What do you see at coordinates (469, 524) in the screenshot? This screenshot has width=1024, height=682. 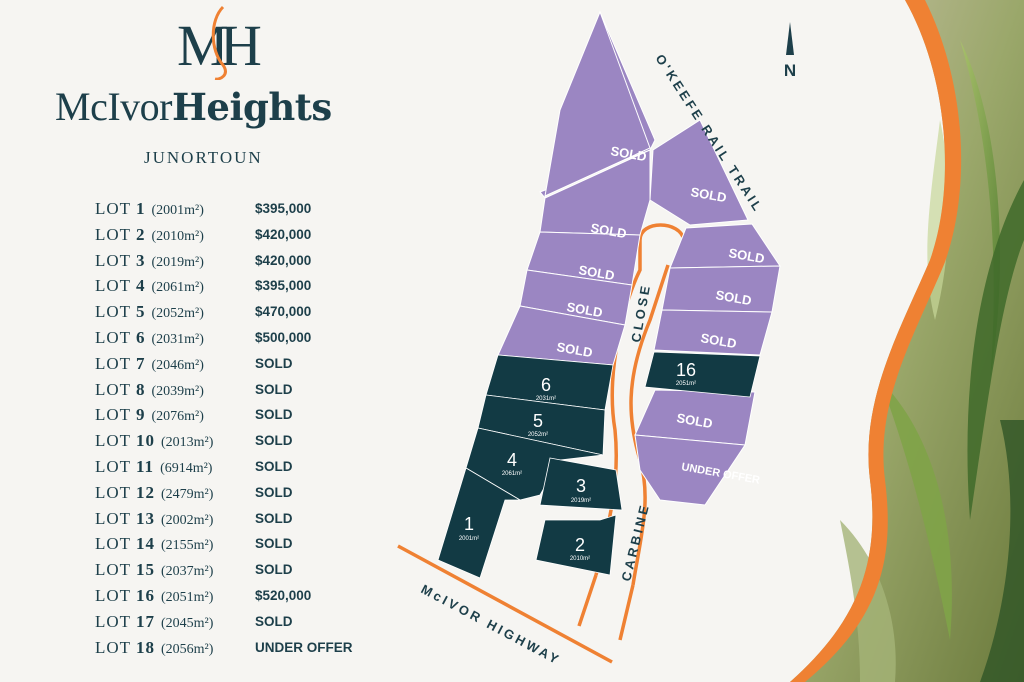 I see `svg-text: 1` at bounding box center [469, 524].